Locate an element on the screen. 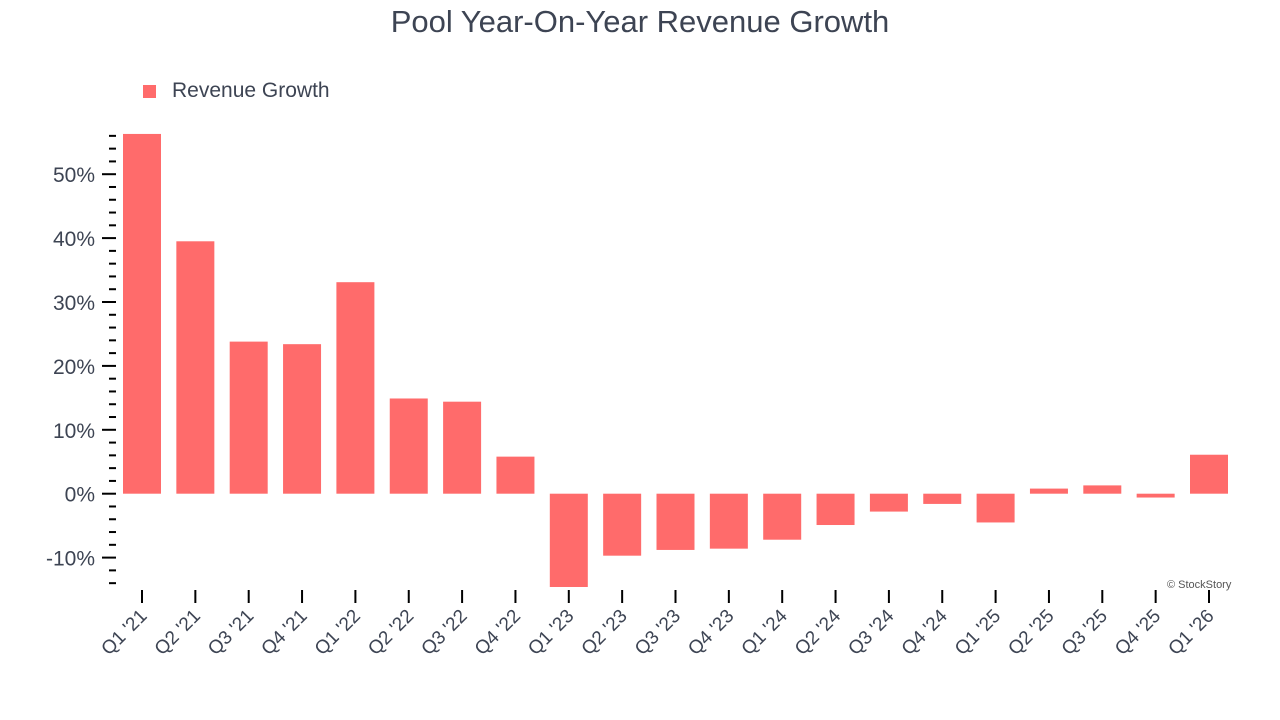 Image resolution: width=1280 pixels, height=720 pixels. chart-title: Pool Year-On-Year Revenue Growth is located at coordinates (640, 21).